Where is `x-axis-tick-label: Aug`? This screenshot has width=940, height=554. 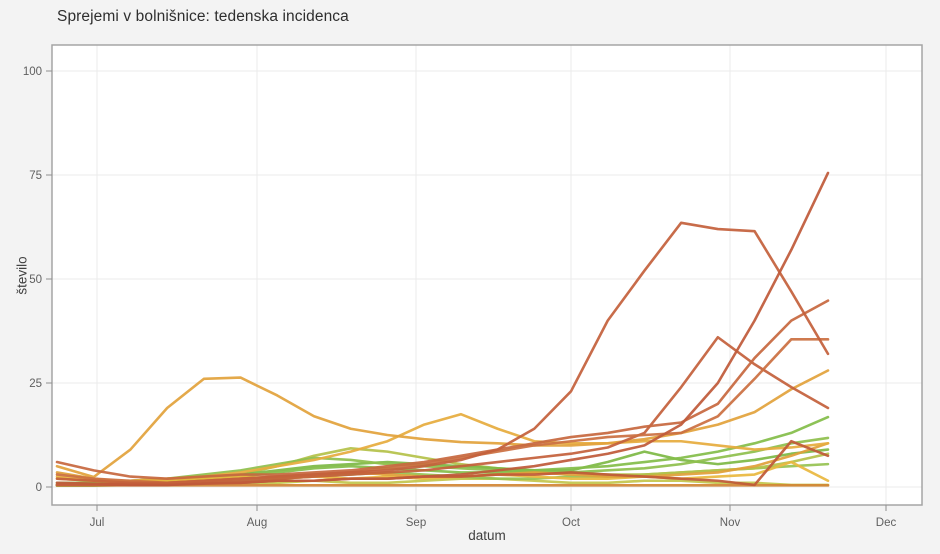 x-axis-tick-label: Aug is located at coordinates (257, 523).